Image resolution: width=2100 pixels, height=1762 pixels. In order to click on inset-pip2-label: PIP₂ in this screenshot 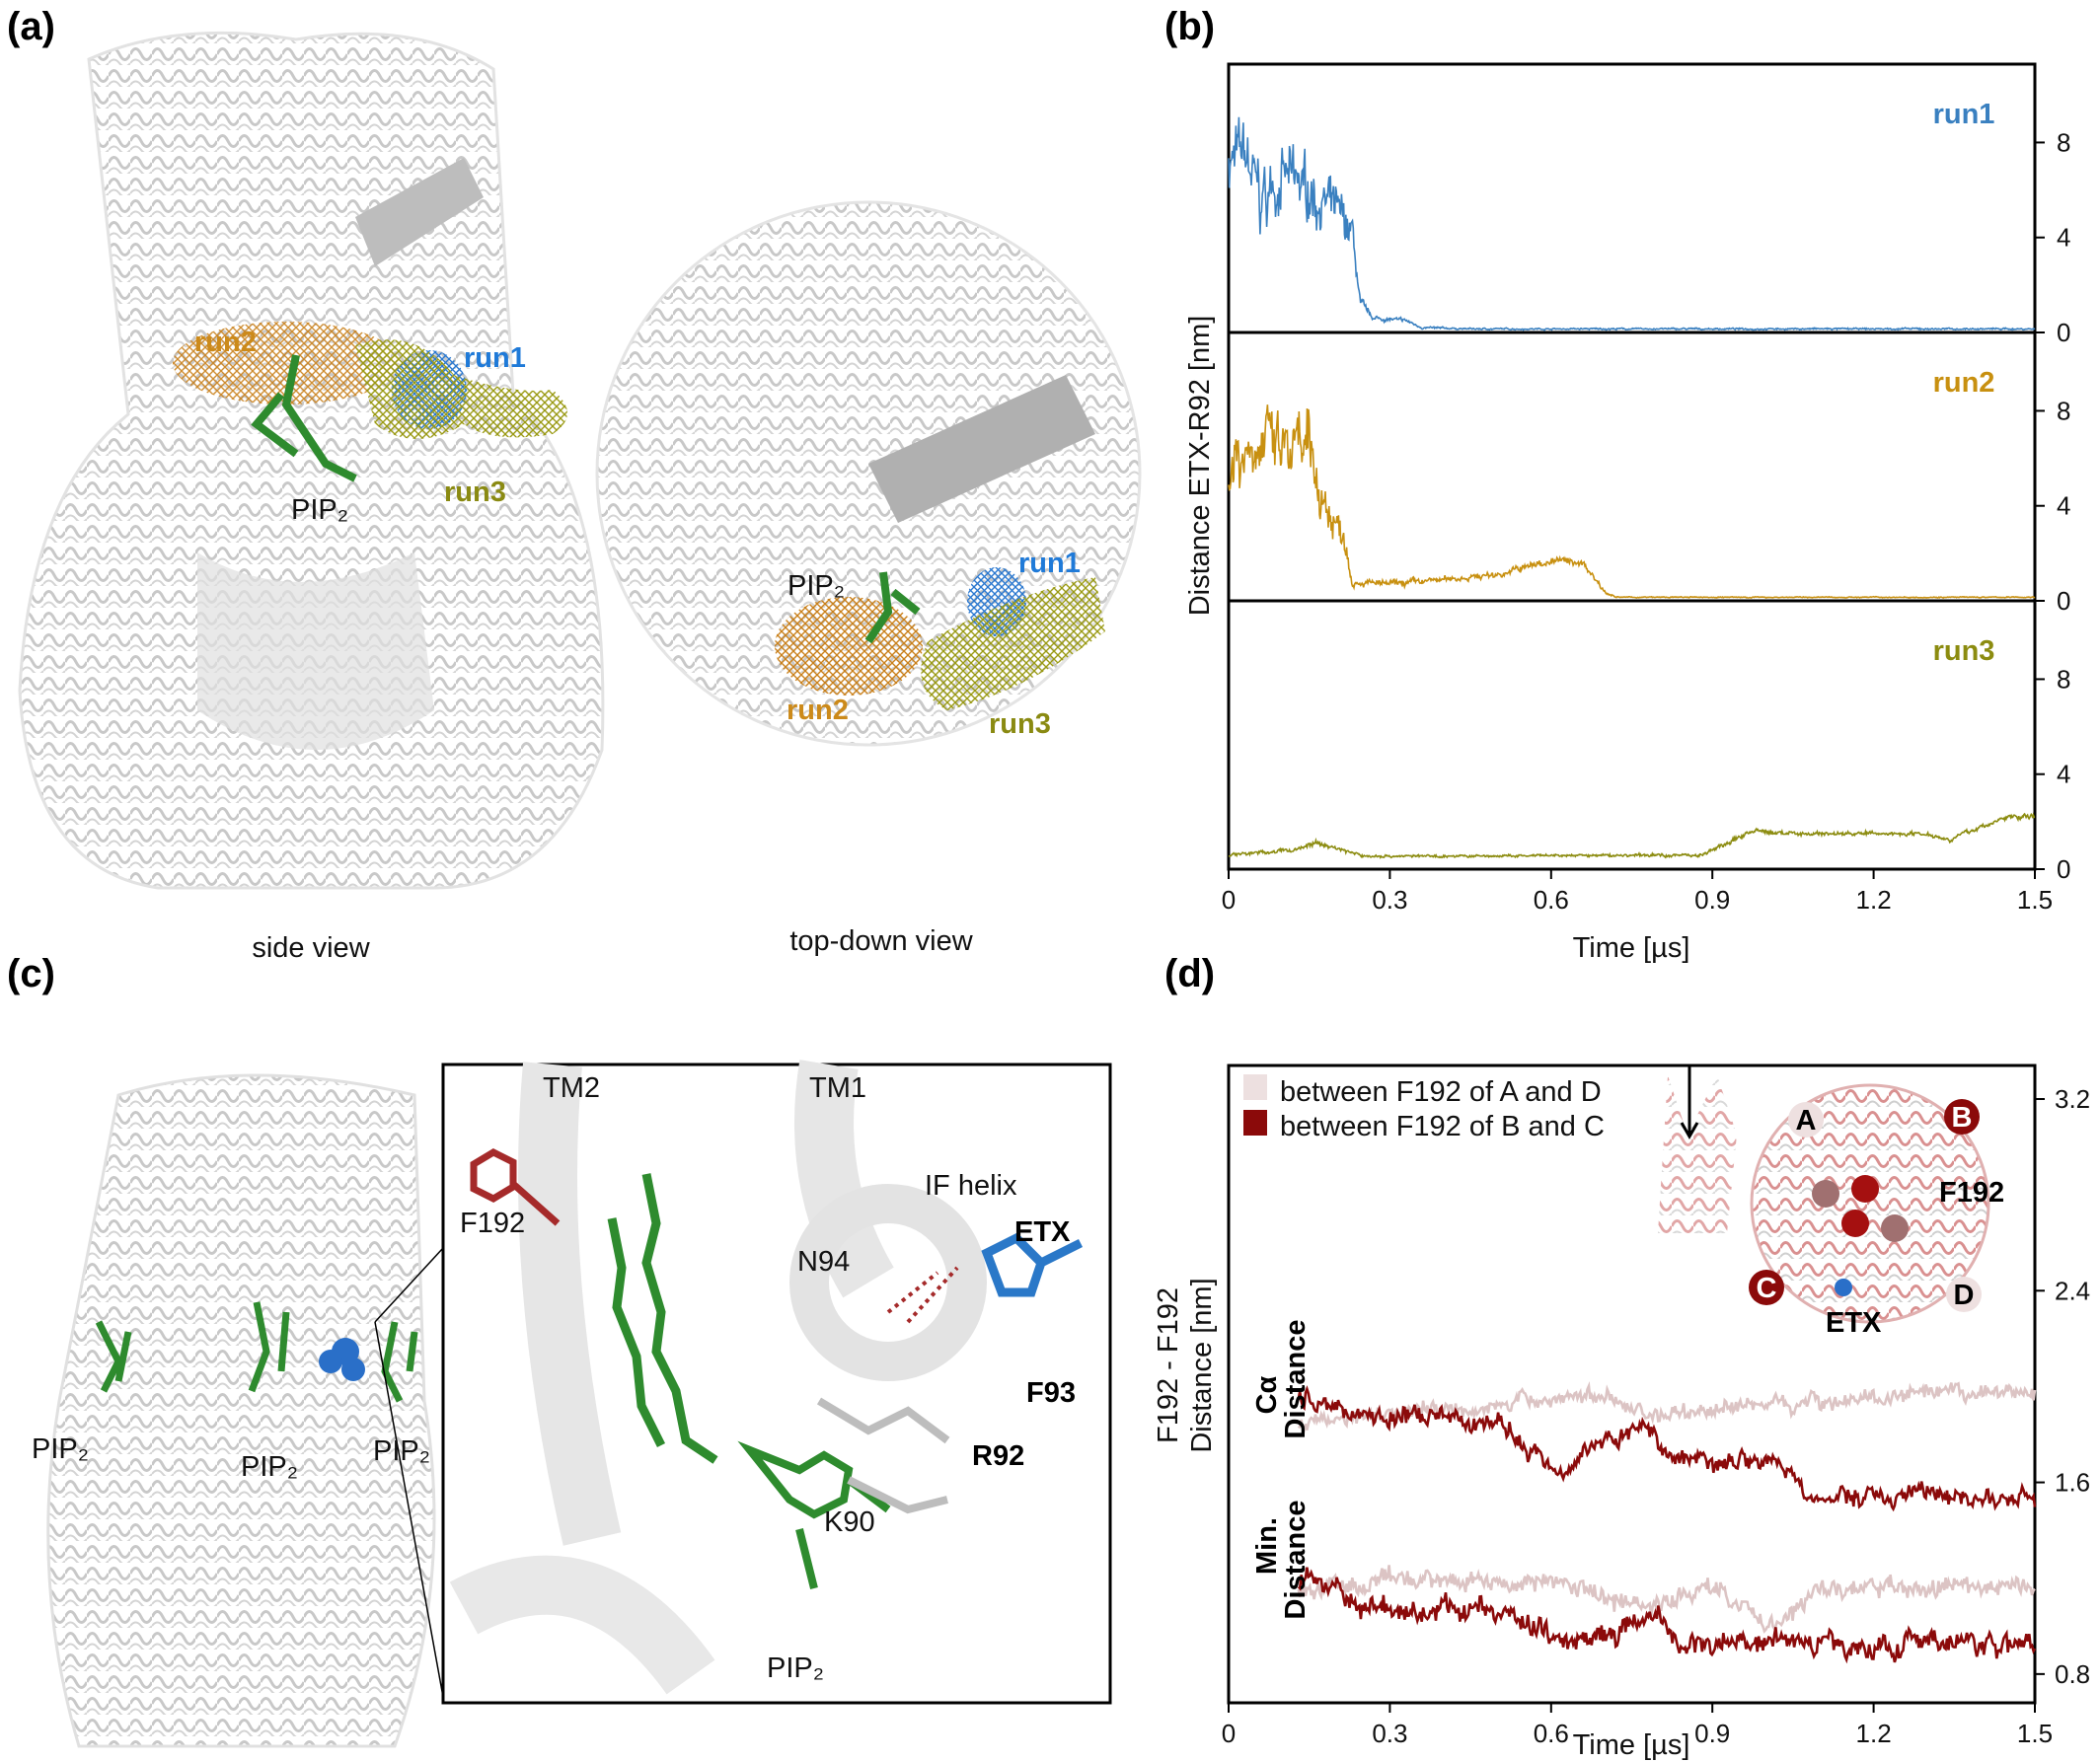, I will do `click(795, 1668)`.